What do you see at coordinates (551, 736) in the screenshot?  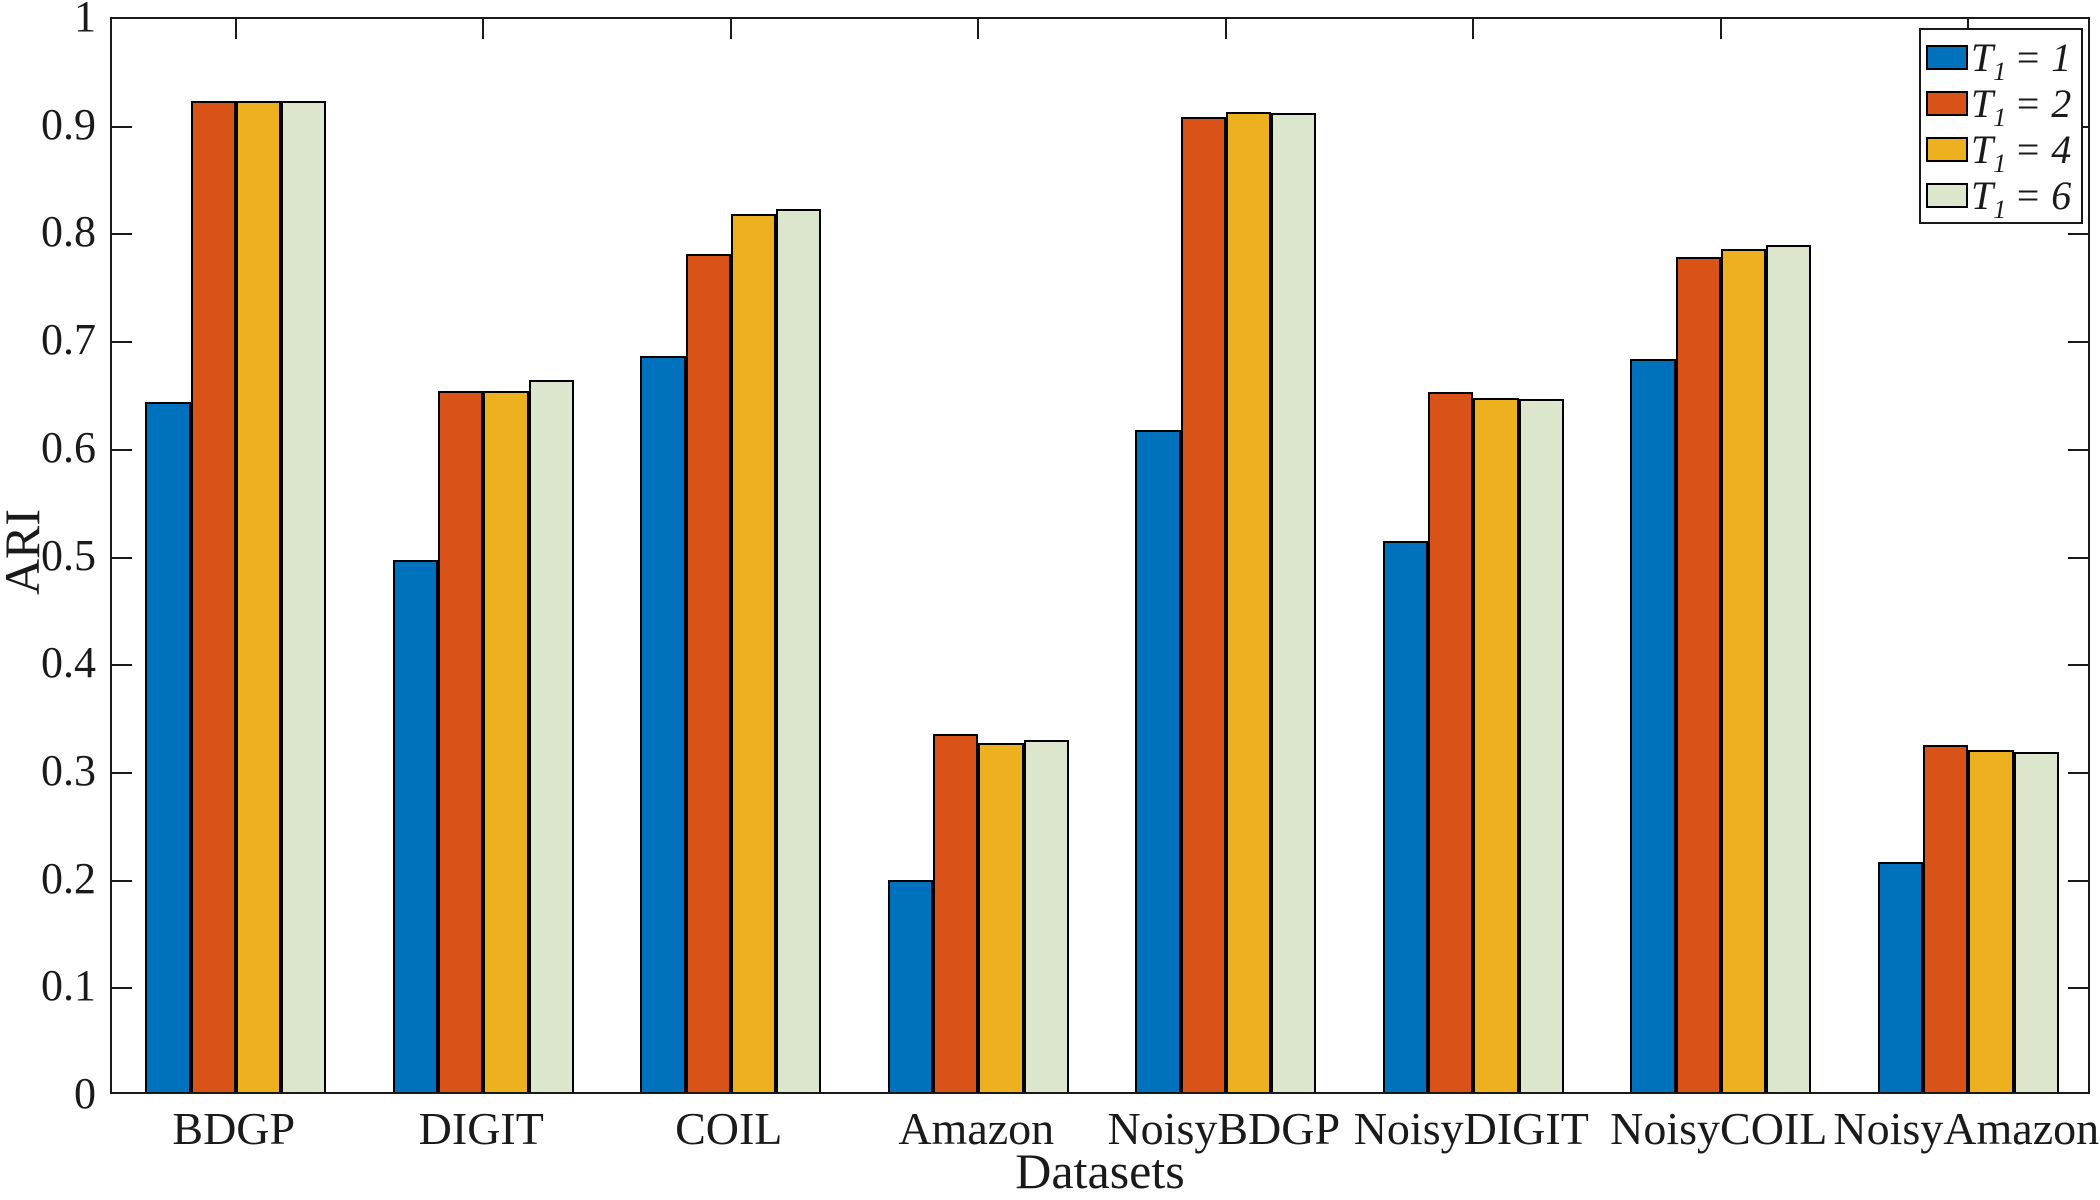 I see `bar-DIGIT-T1=6` at bounding box center [551, 736].